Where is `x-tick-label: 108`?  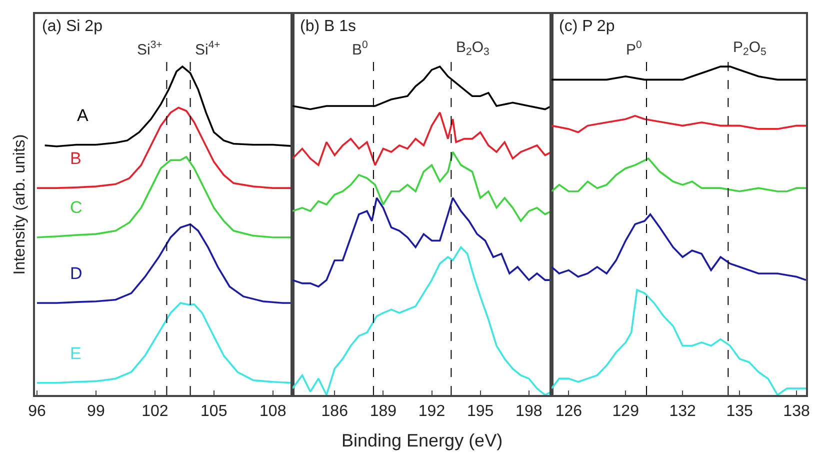 x-tick-label: 108 is located at coordinates (273, 411).